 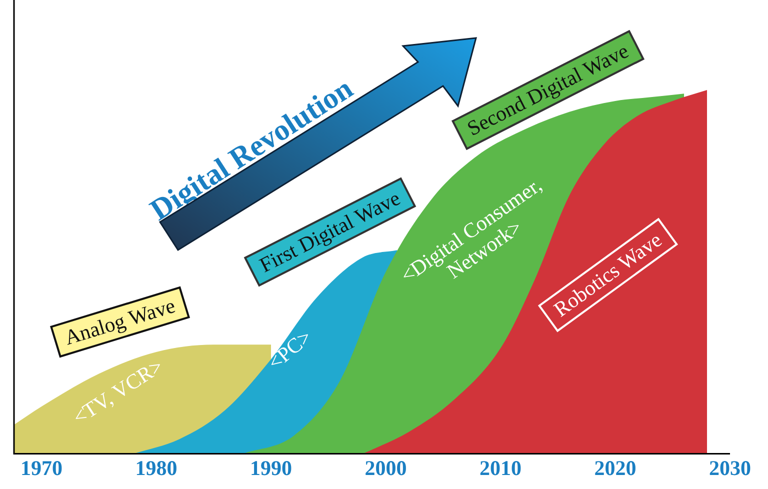 What do you see at coordinates (730, 468) in the screenshot?
I see `x-tick-label: 2030` at bounding box center [730, 468].